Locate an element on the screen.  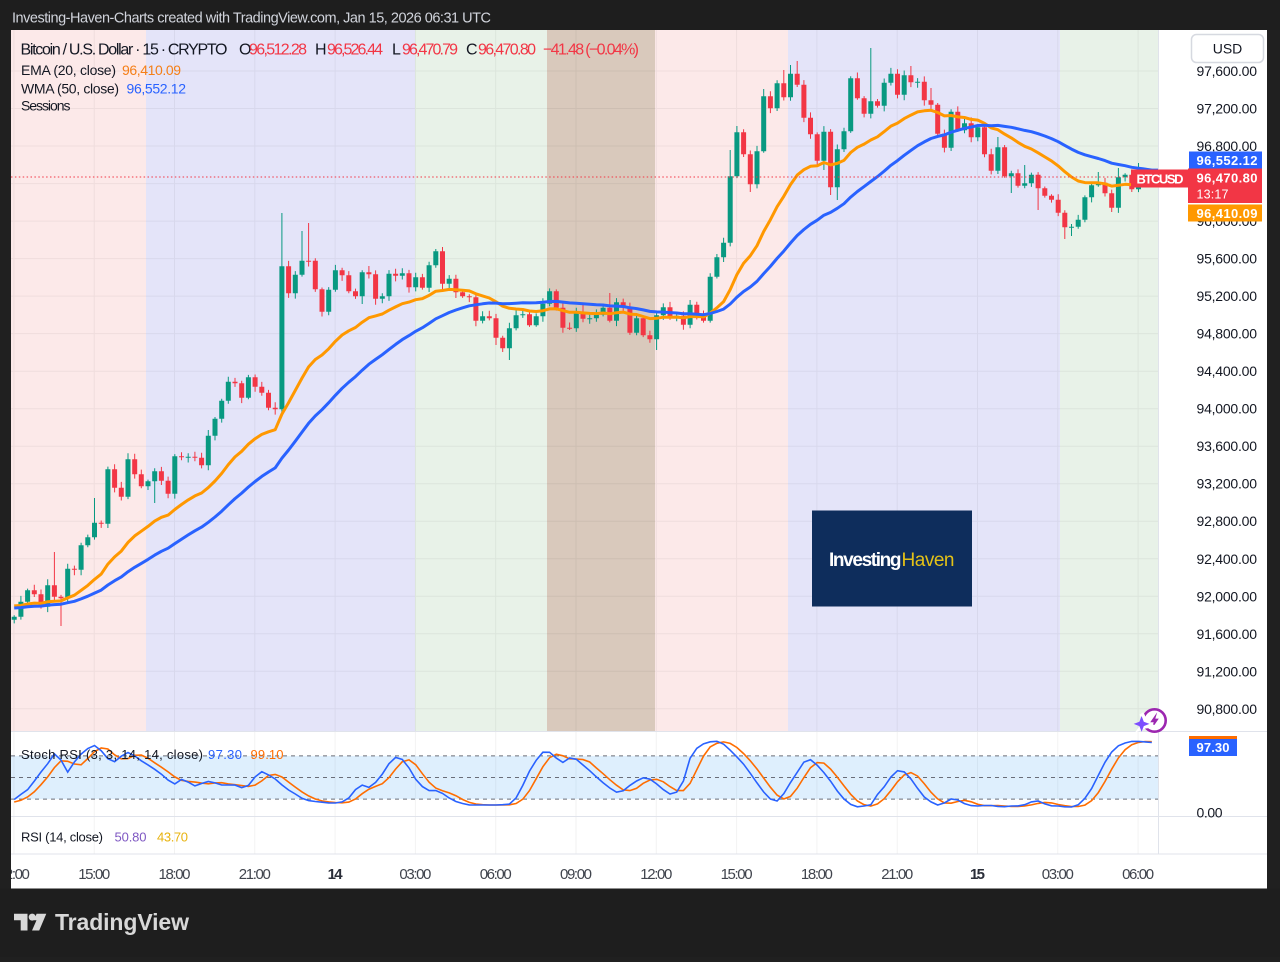
svg-text: WMA (50, close) is located at coordinates (70, 89).